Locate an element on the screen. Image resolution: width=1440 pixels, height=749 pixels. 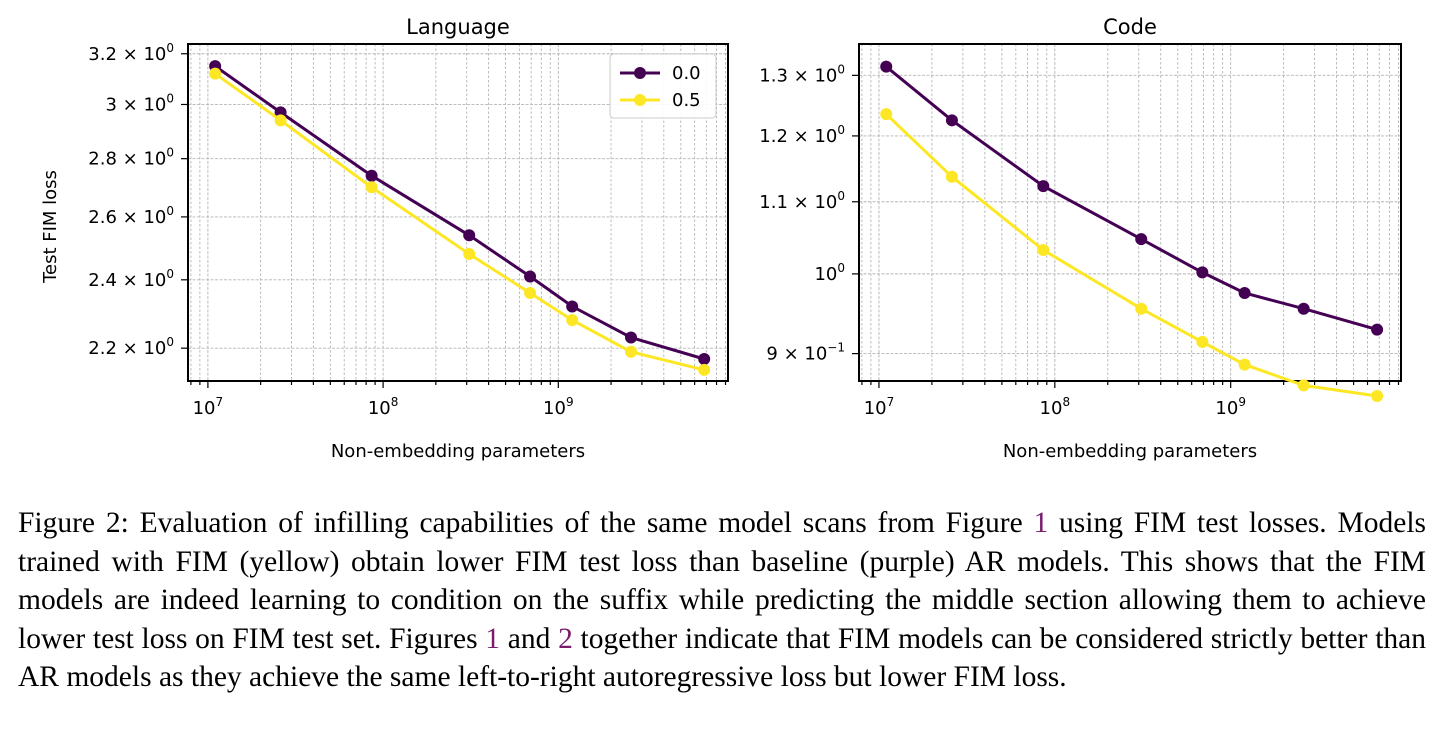
legend: 0.00.5 is located at coordinates (663, 86).